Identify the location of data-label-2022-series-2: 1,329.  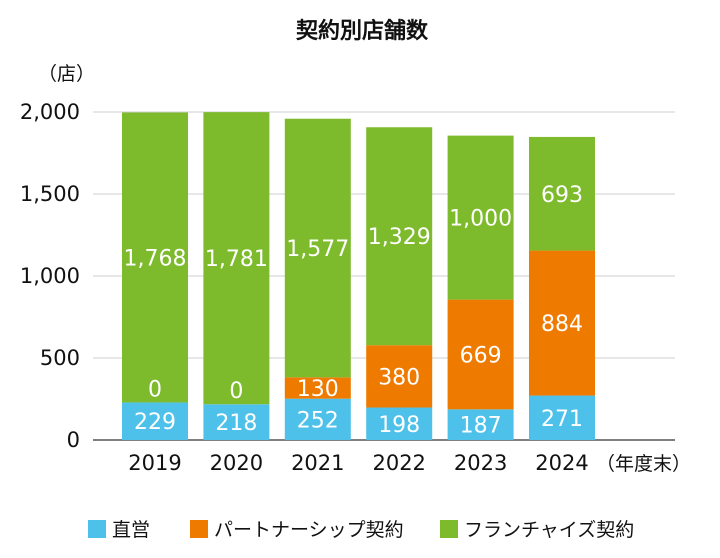
(399, 237).